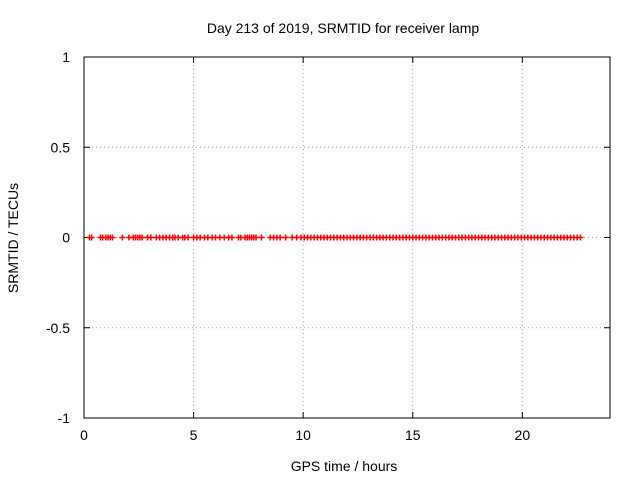  What do you see at coordinates (335, 237) in the screenshot?
I see `data-series-srmtid` at bounding box center [335, 237].